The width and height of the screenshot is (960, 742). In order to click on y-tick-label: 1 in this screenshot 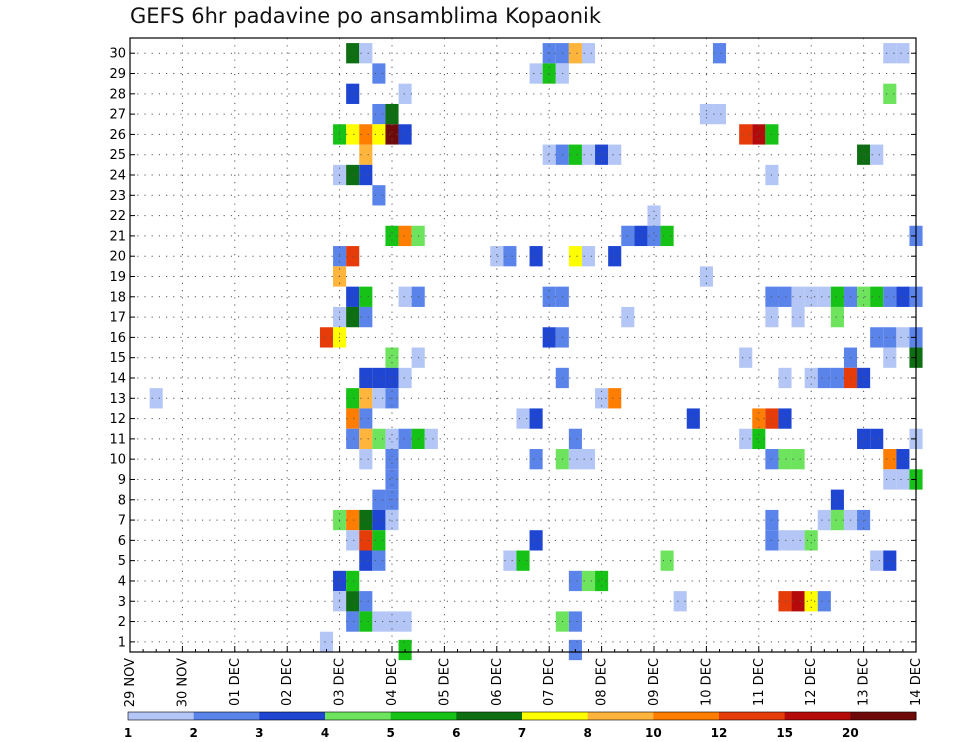, I will do `click(122, 642)`.